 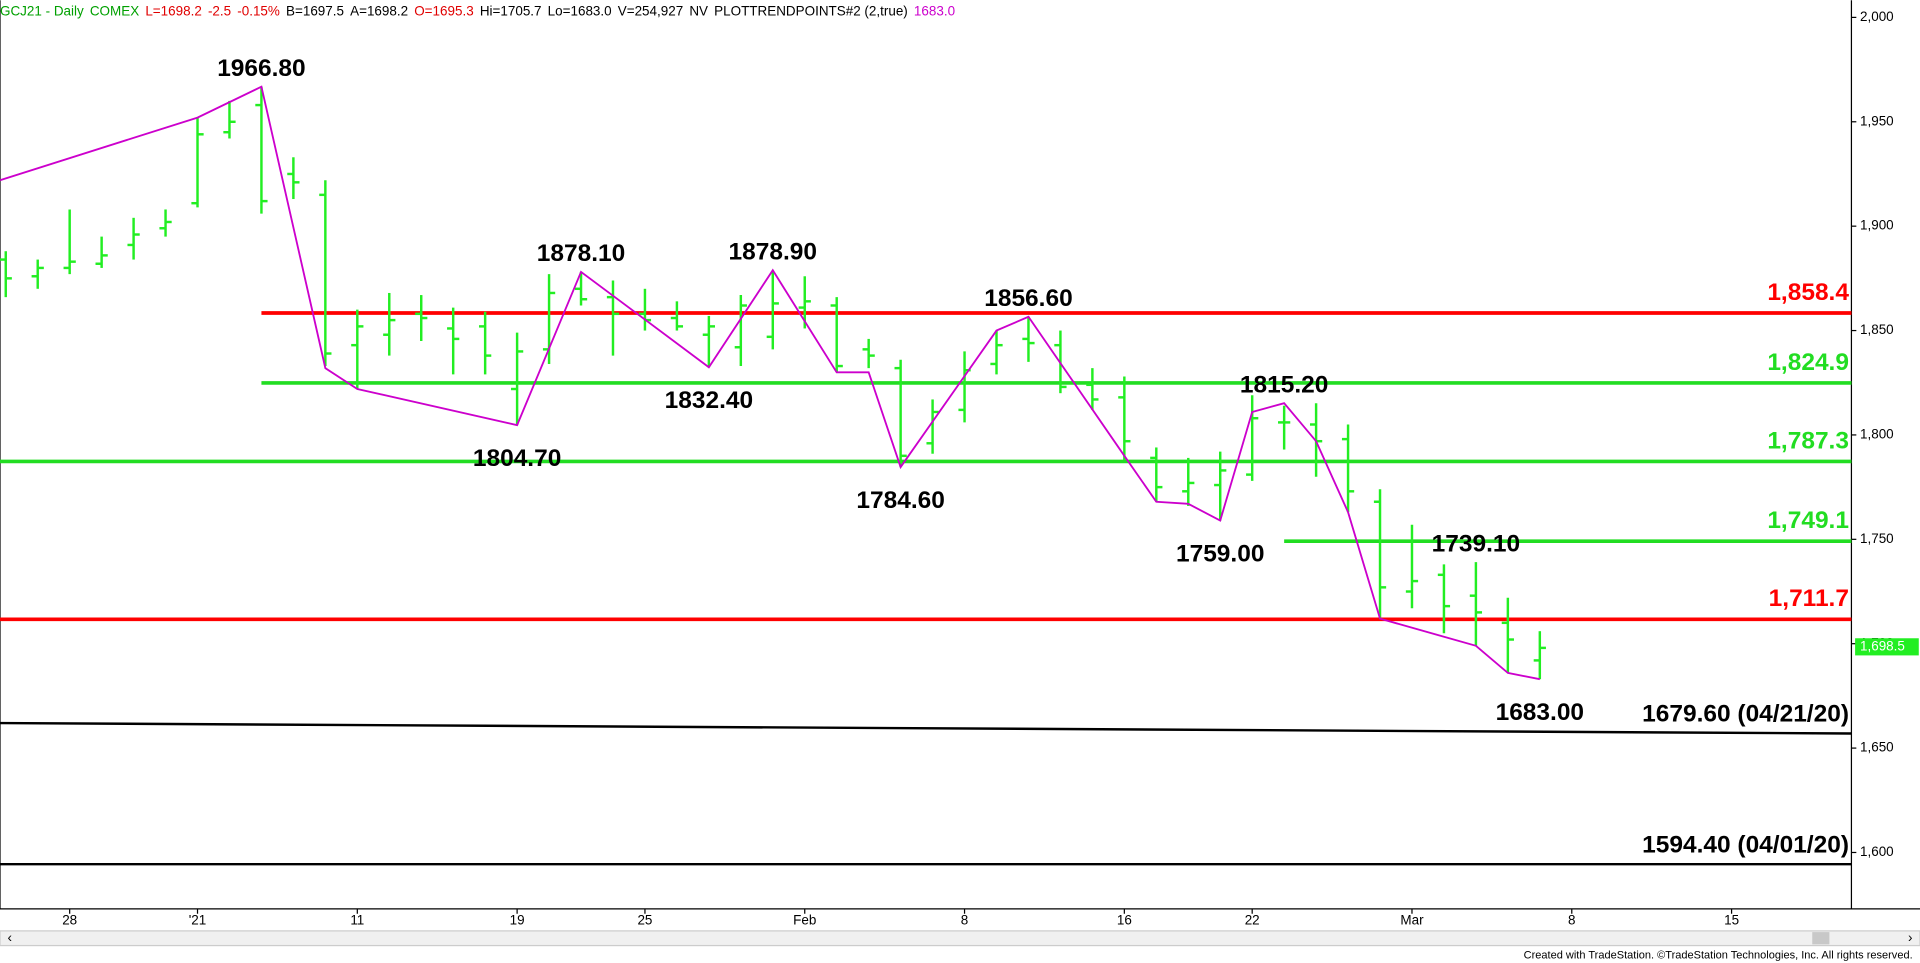 I want to click on x-tick-label: 15, so click(x=1731, y=920).